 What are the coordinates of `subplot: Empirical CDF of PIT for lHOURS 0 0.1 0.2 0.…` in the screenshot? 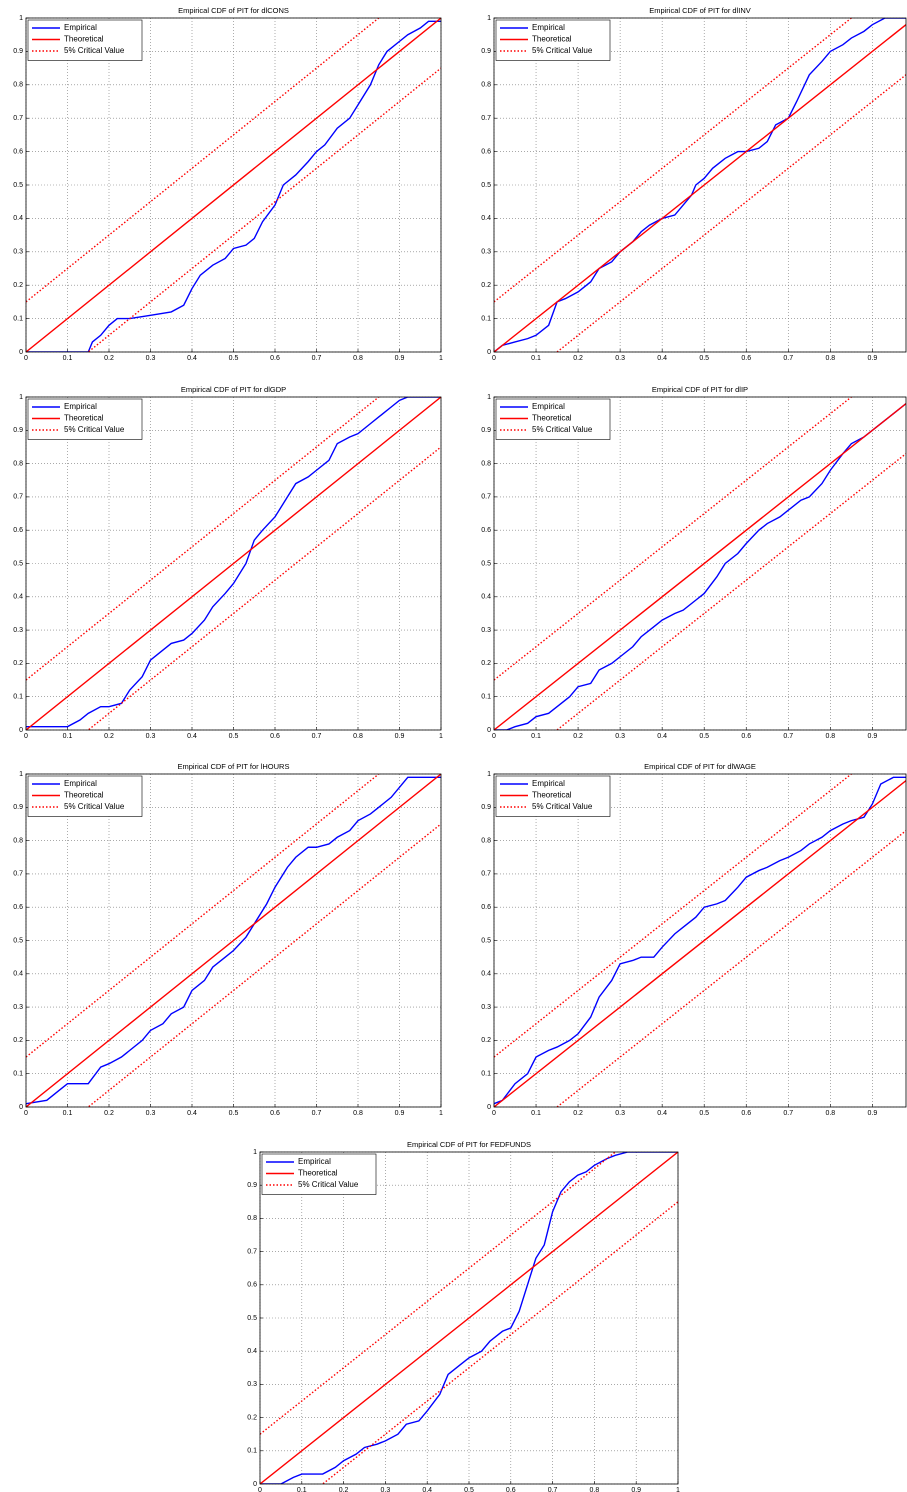 It's located at (228, 939).